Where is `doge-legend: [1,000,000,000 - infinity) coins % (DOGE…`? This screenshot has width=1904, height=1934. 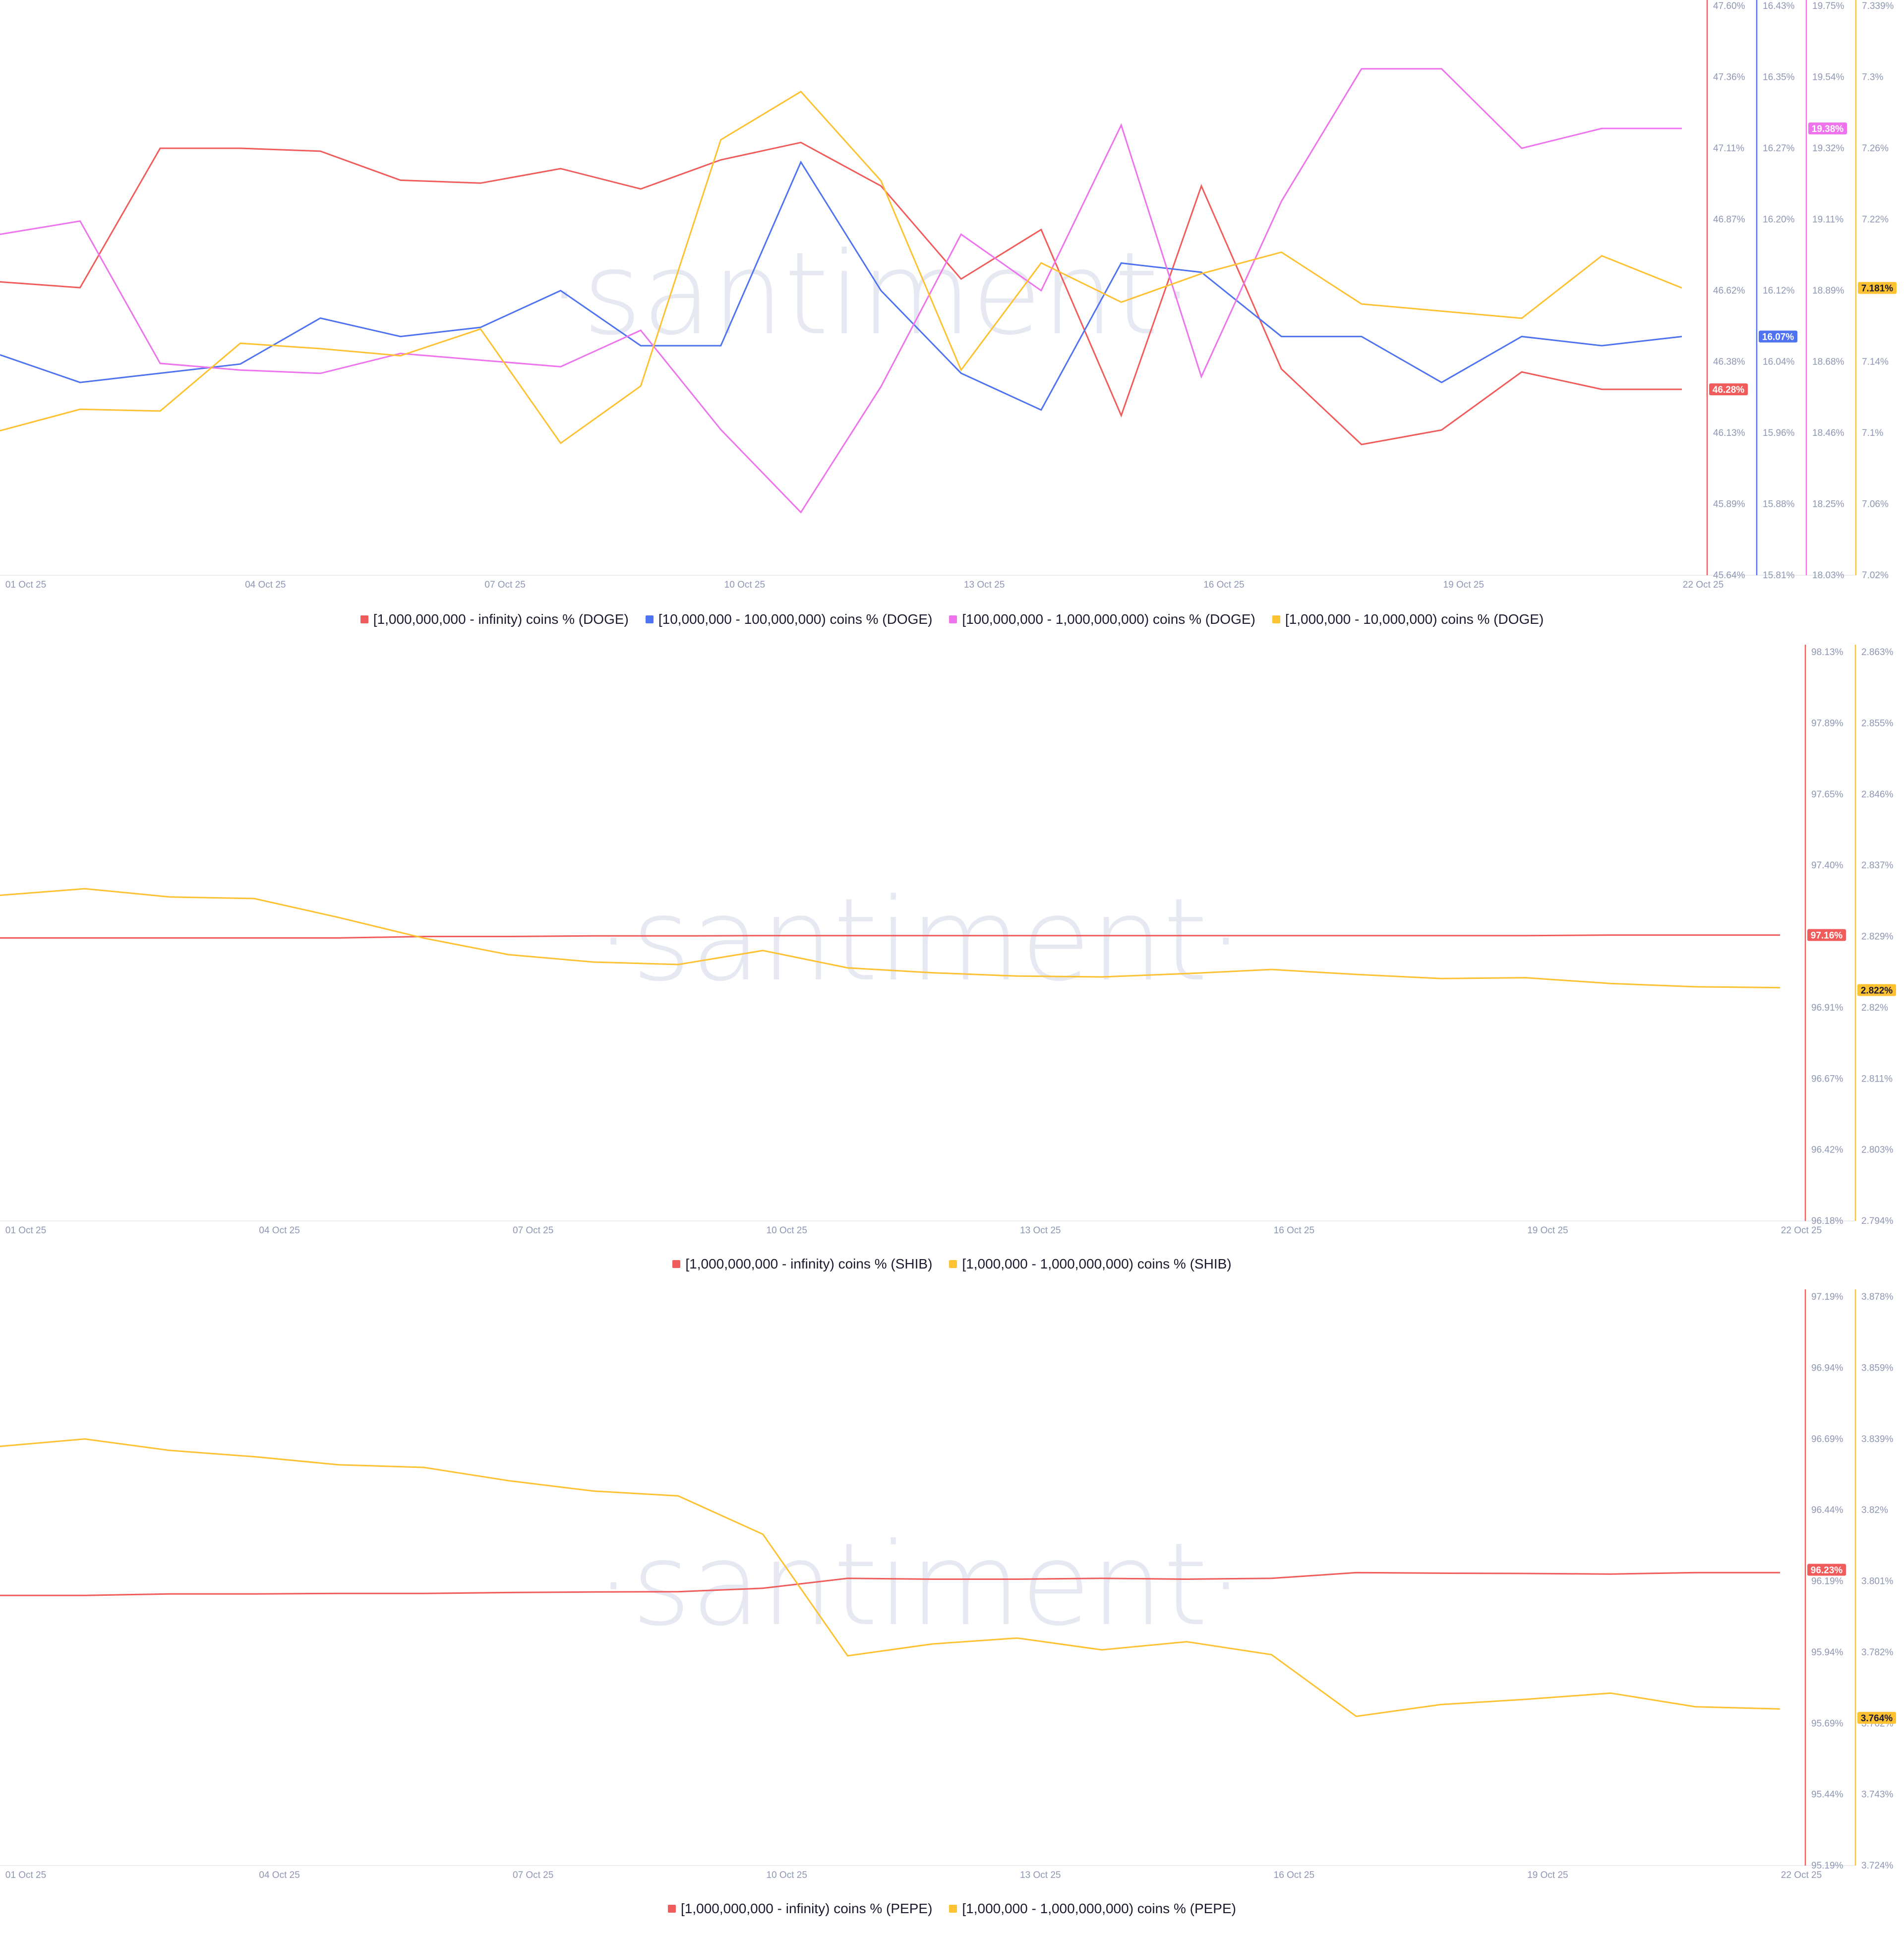 doge-legend: [1,000,000,000 - infinity) coins % (DOGE… is located at coordinates (952, 619).